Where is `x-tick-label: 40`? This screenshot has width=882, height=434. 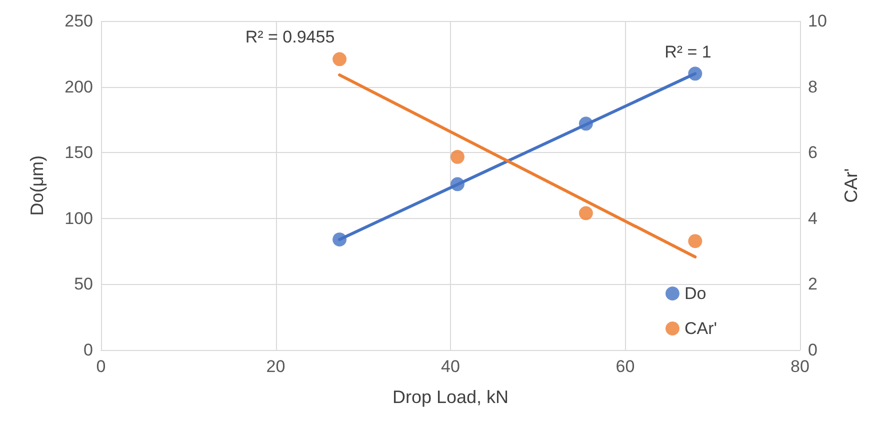
x-tick-label: 40 is located at coordinates (450, 366).